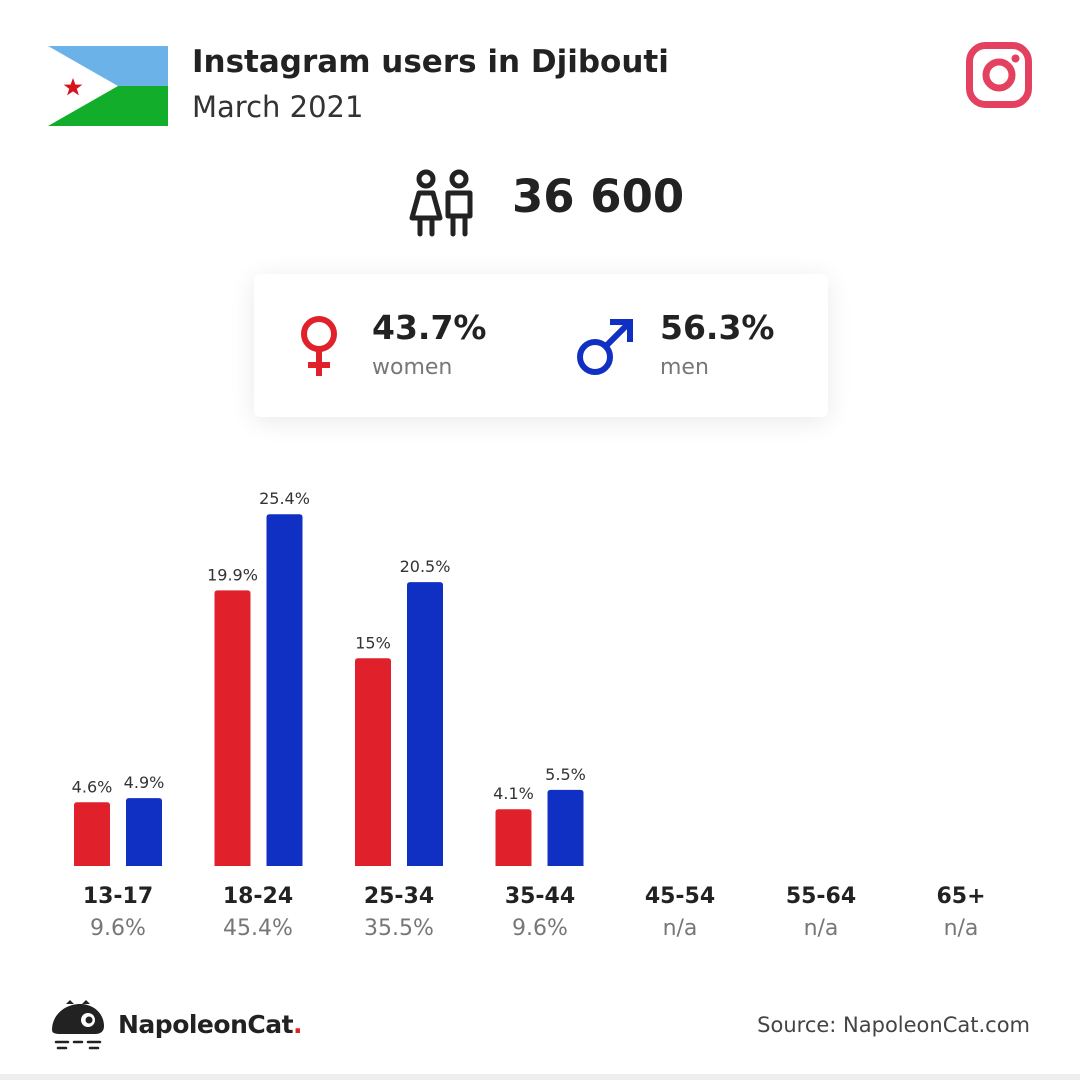 Image resolution: width=1080 pixels, height=1080 pixels. What do you see at coordinates (412, 367) in the screenshot?
I see `women-label: women` at bounding box center [412, 367].